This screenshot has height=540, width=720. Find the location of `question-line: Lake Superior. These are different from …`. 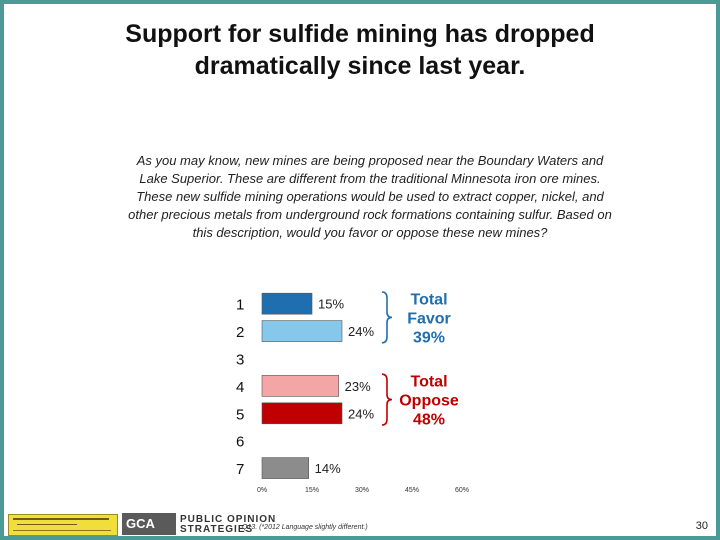

question-line: Lake Superior. These are different from … is located at coordinates (370, 178).